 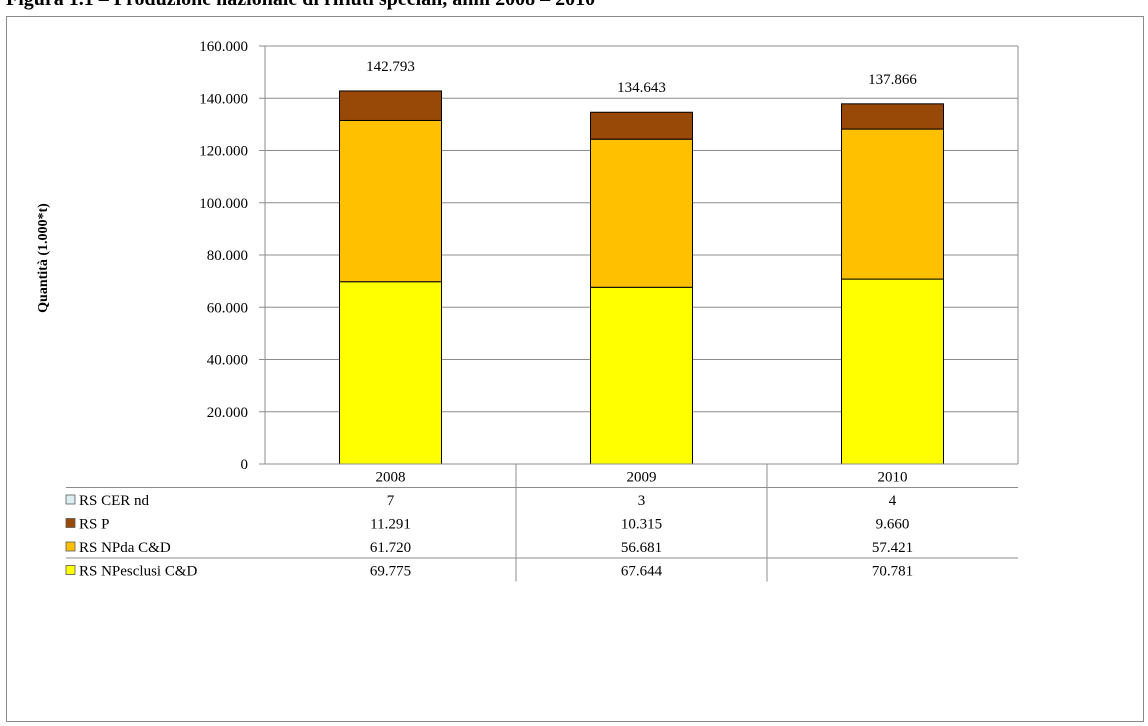 What do you see at coordinates (223, 204) in the screenshot?
I see `y-tick-label: 100.000` at bounding box center [223, 204].